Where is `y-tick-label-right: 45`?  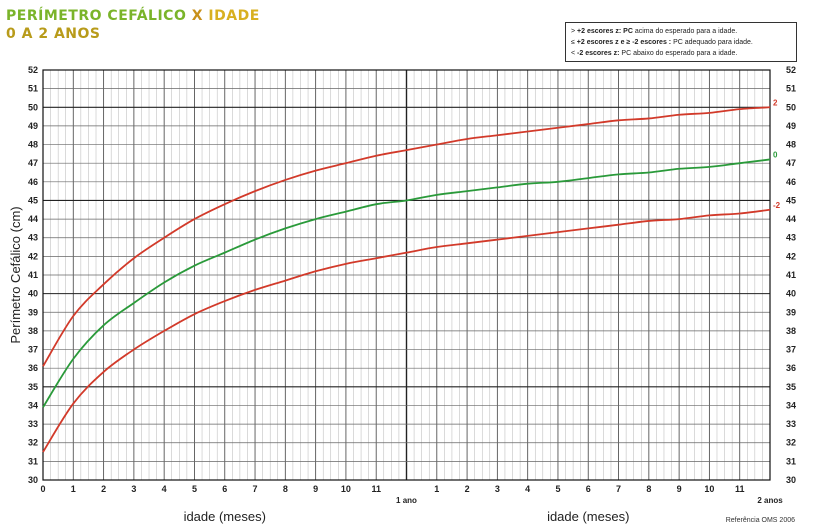
y-tick-label-right: 45 is located at coordinates (791, 200).